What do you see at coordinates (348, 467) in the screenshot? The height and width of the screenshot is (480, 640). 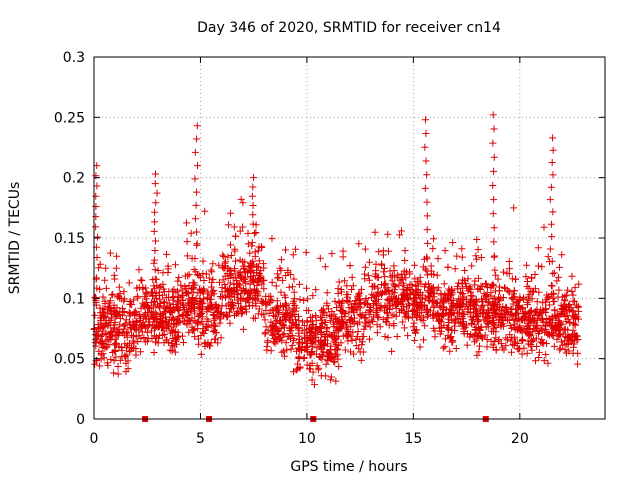 I see `x-axis-label: GPS time / hours` at bounding box center [348, 467].